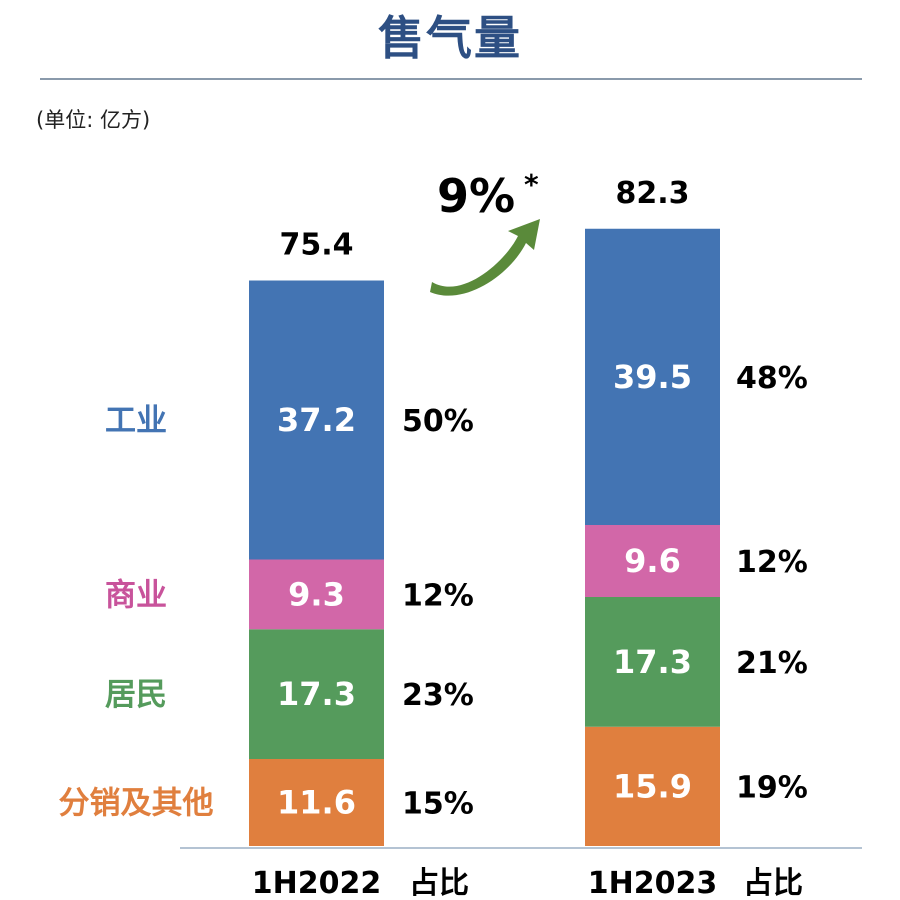  I want to click on series-label: 分销及其他, so click(136, 804).